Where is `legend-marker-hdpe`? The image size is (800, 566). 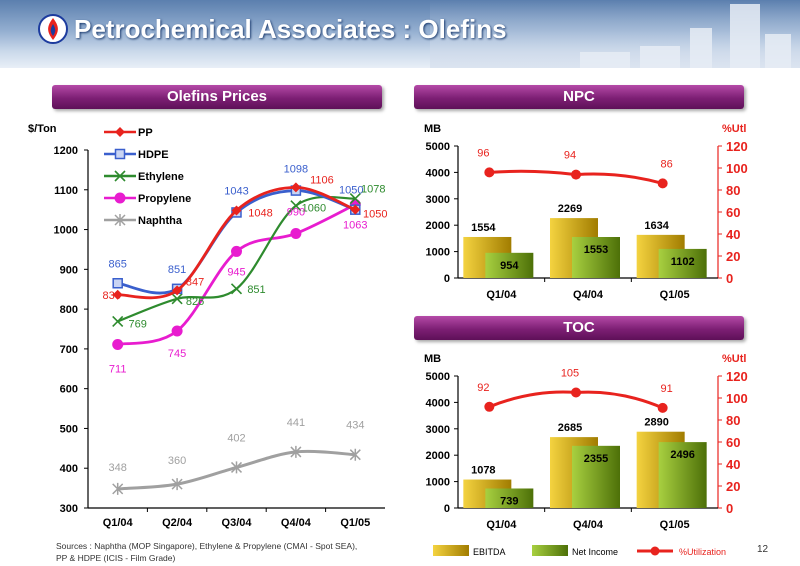
legend-marker-hdpe is located at coordinates (120, 154).